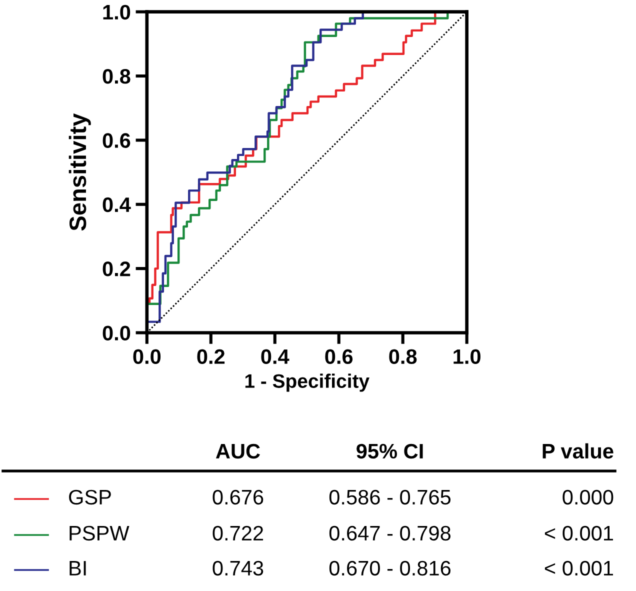 The image size is (636, 591). I want to click on legend-label: BI, so click(78, 568).